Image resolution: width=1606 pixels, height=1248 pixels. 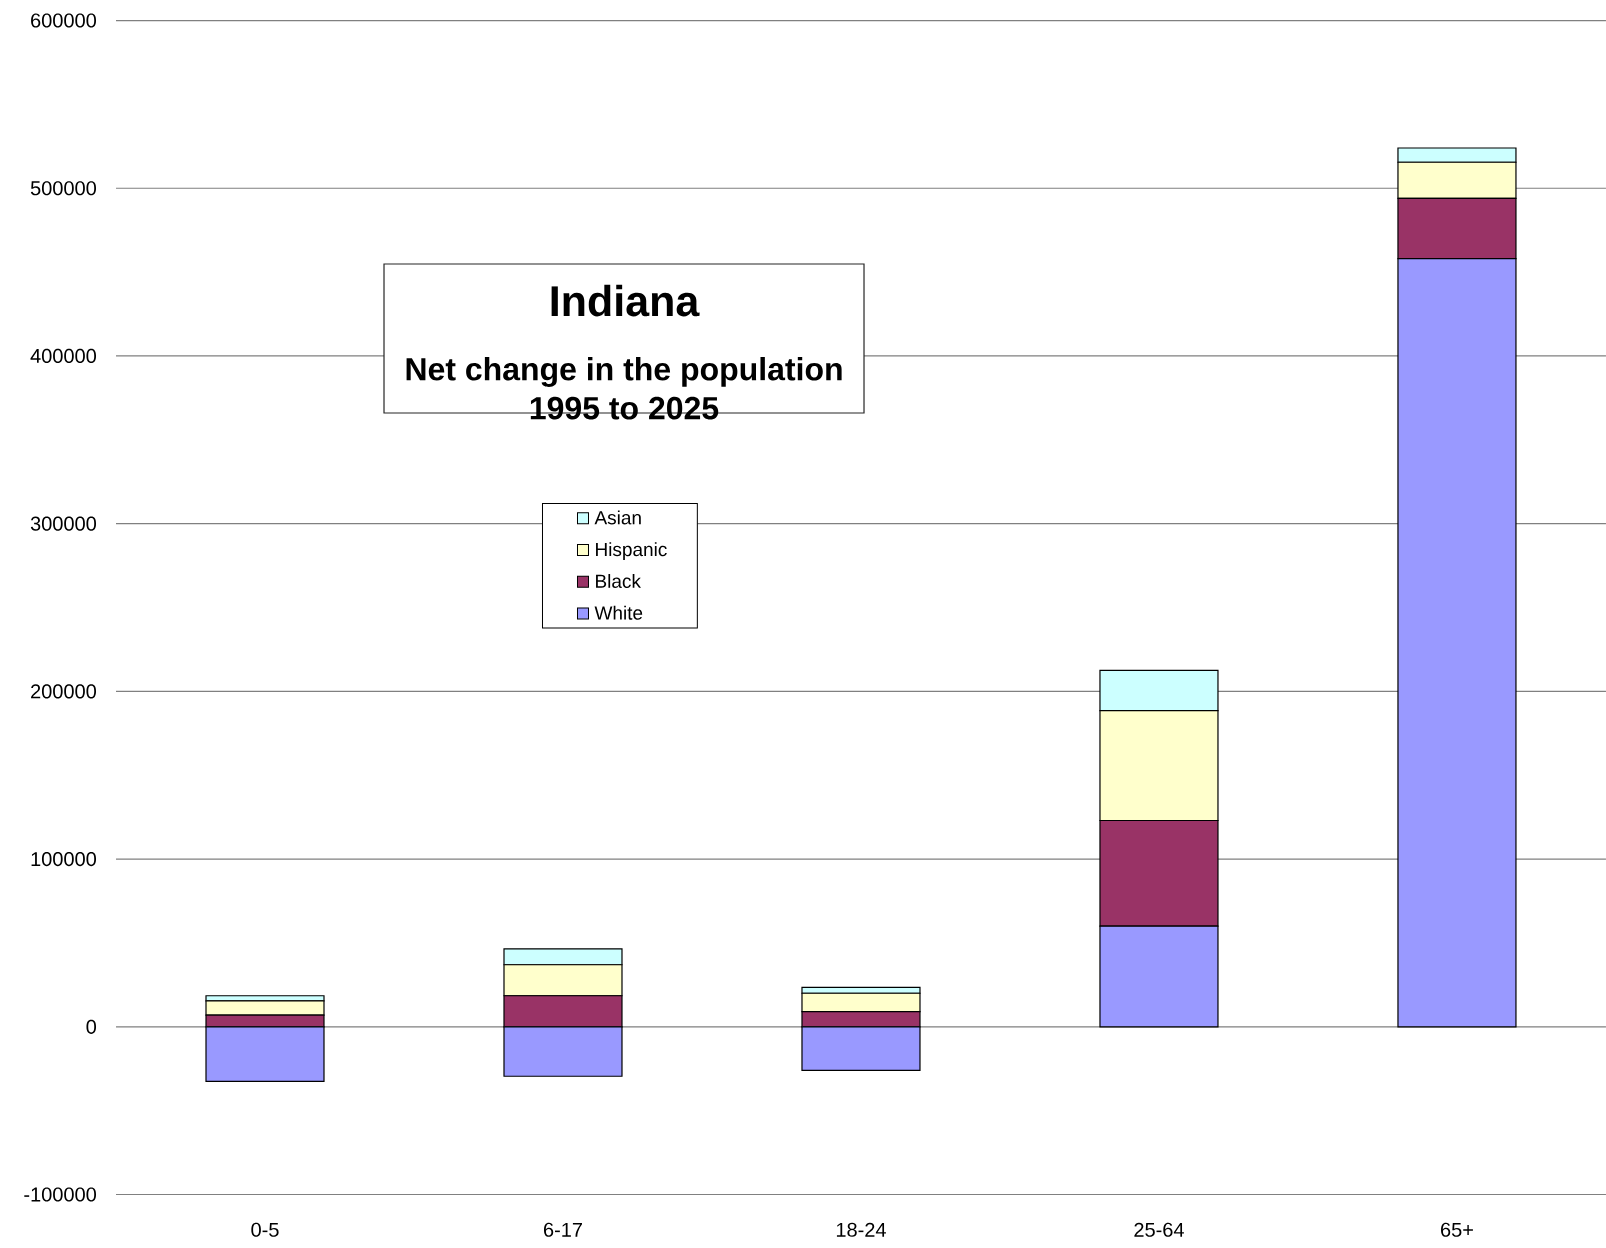 What do you see at coordinates (265, 1229) in the screenshot?
I see `x-tick-label: 0-5` at bounding box center [265, 1229].